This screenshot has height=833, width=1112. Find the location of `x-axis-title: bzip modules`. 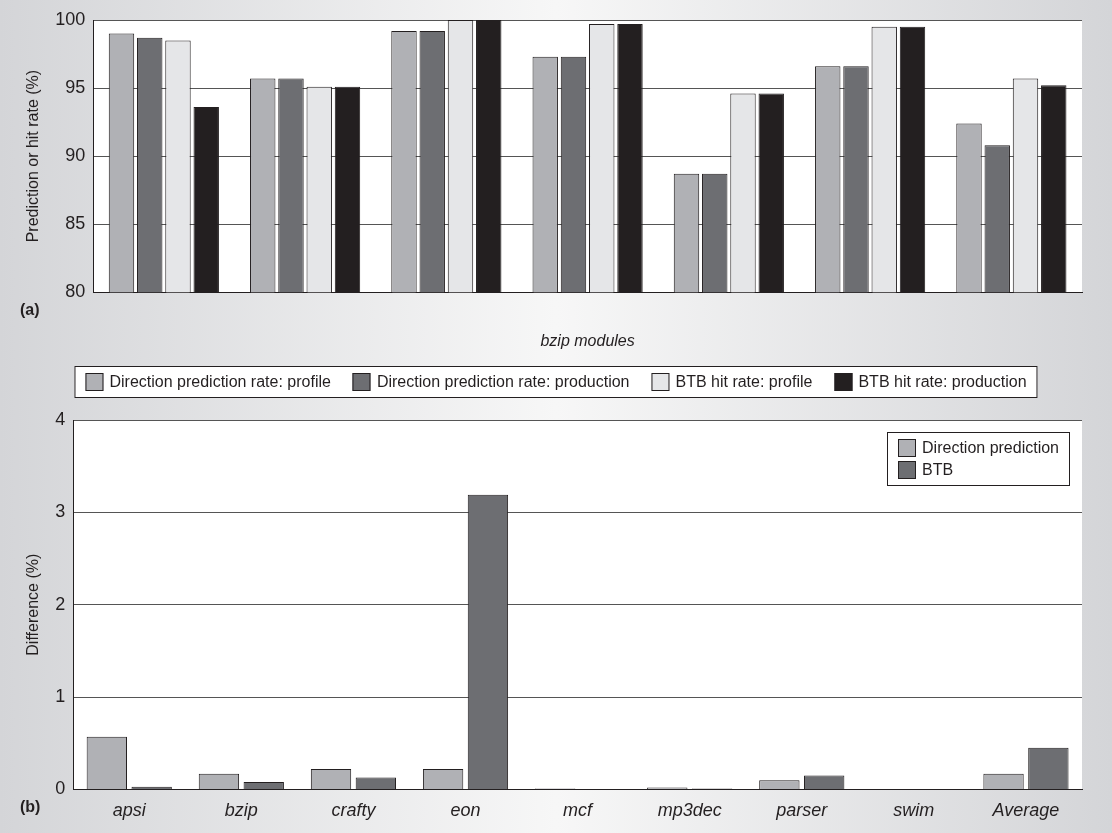

x-axis-title: bzip modules is located at coordinates (587, 340).